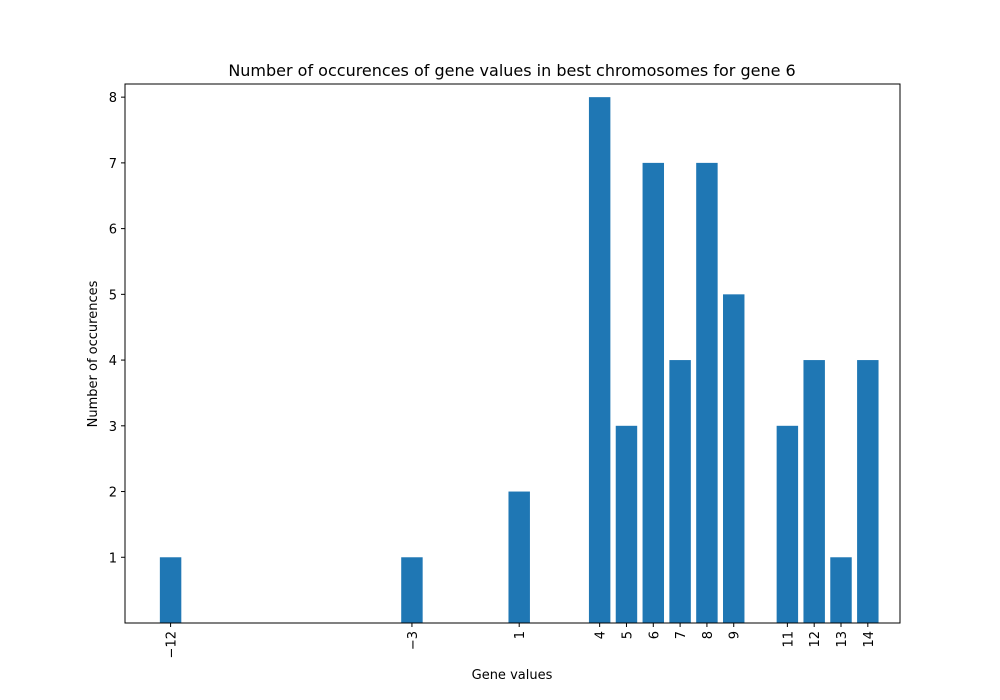 The height and width of the screenshot is (700, 1000). I want to click on y-tick-label: 4, so click(113, 361).